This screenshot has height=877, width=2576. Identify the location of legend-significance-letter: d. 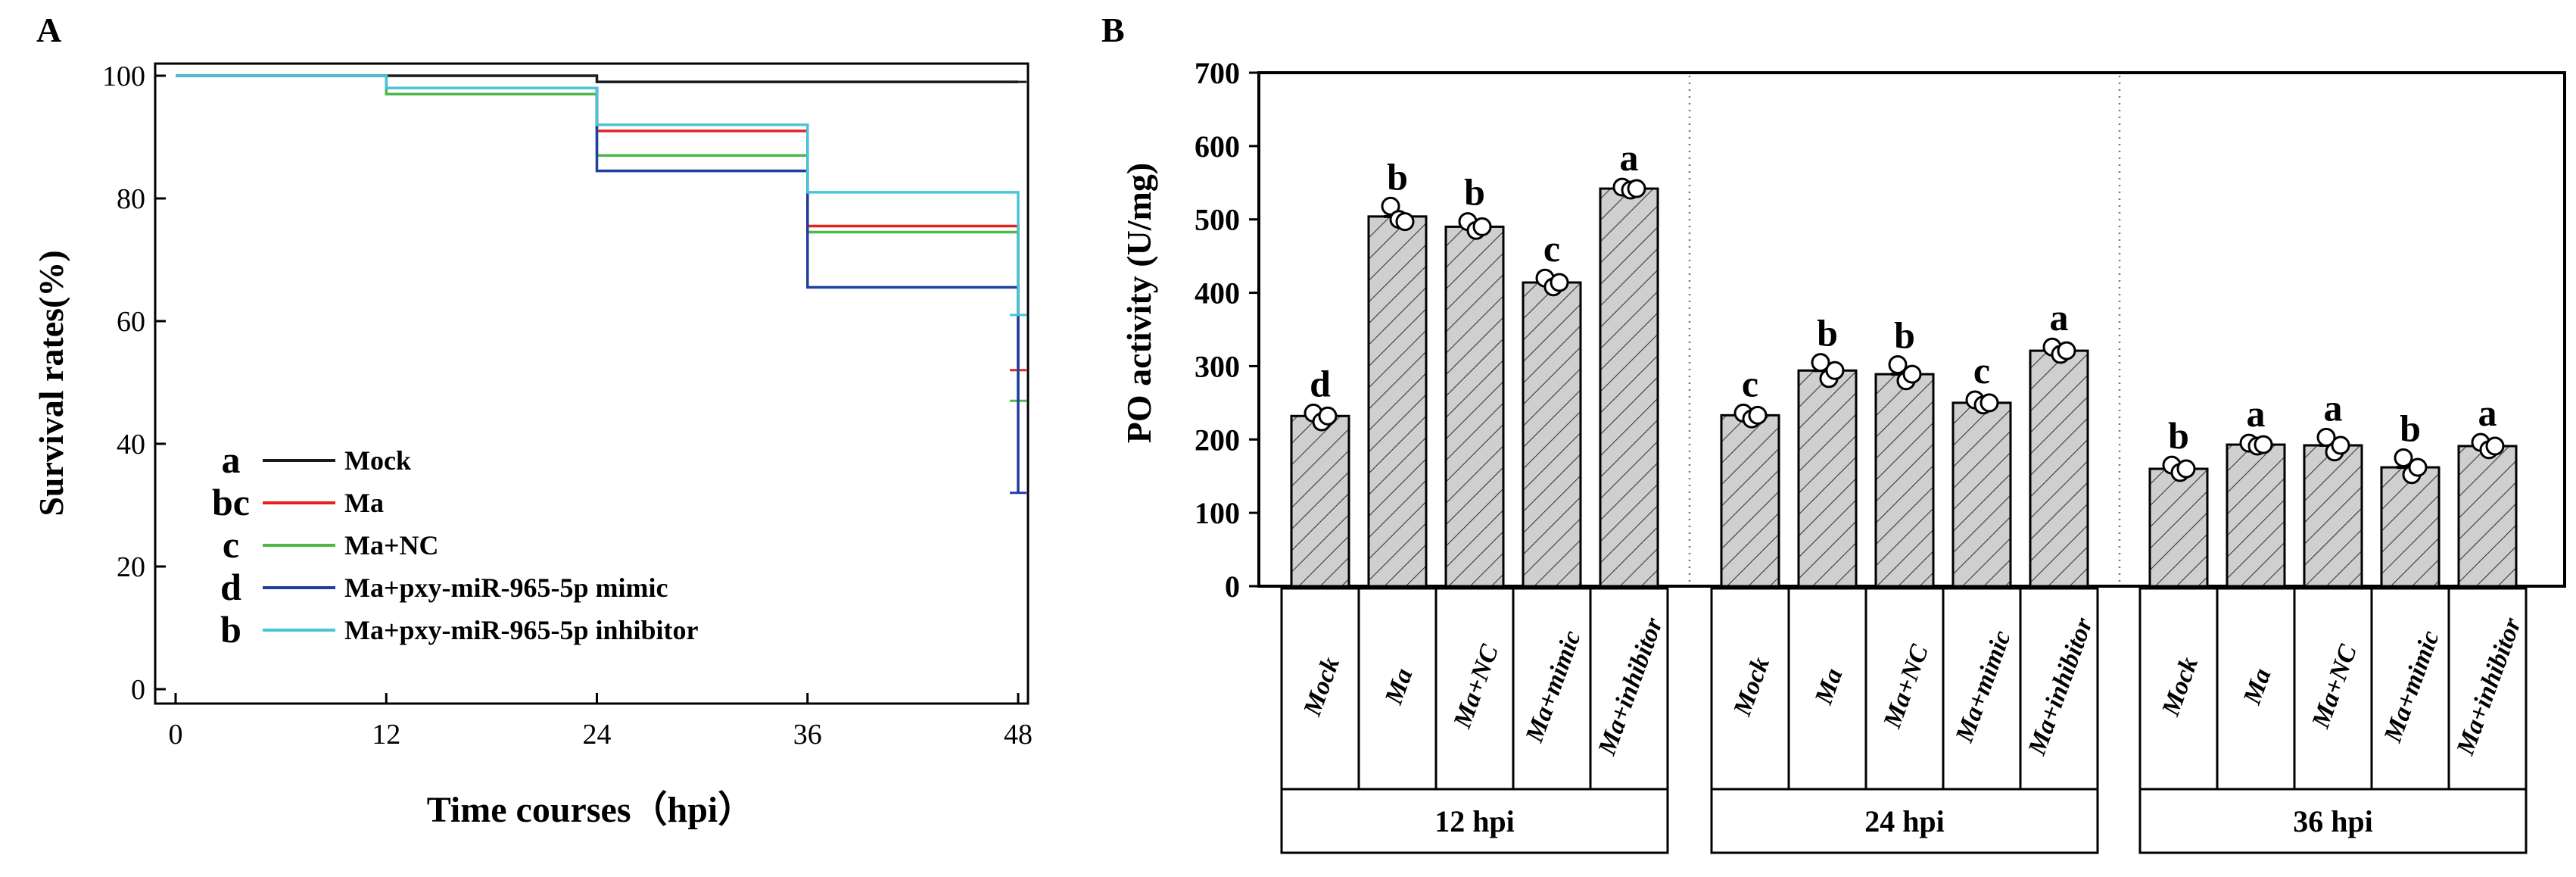
(230, 587).